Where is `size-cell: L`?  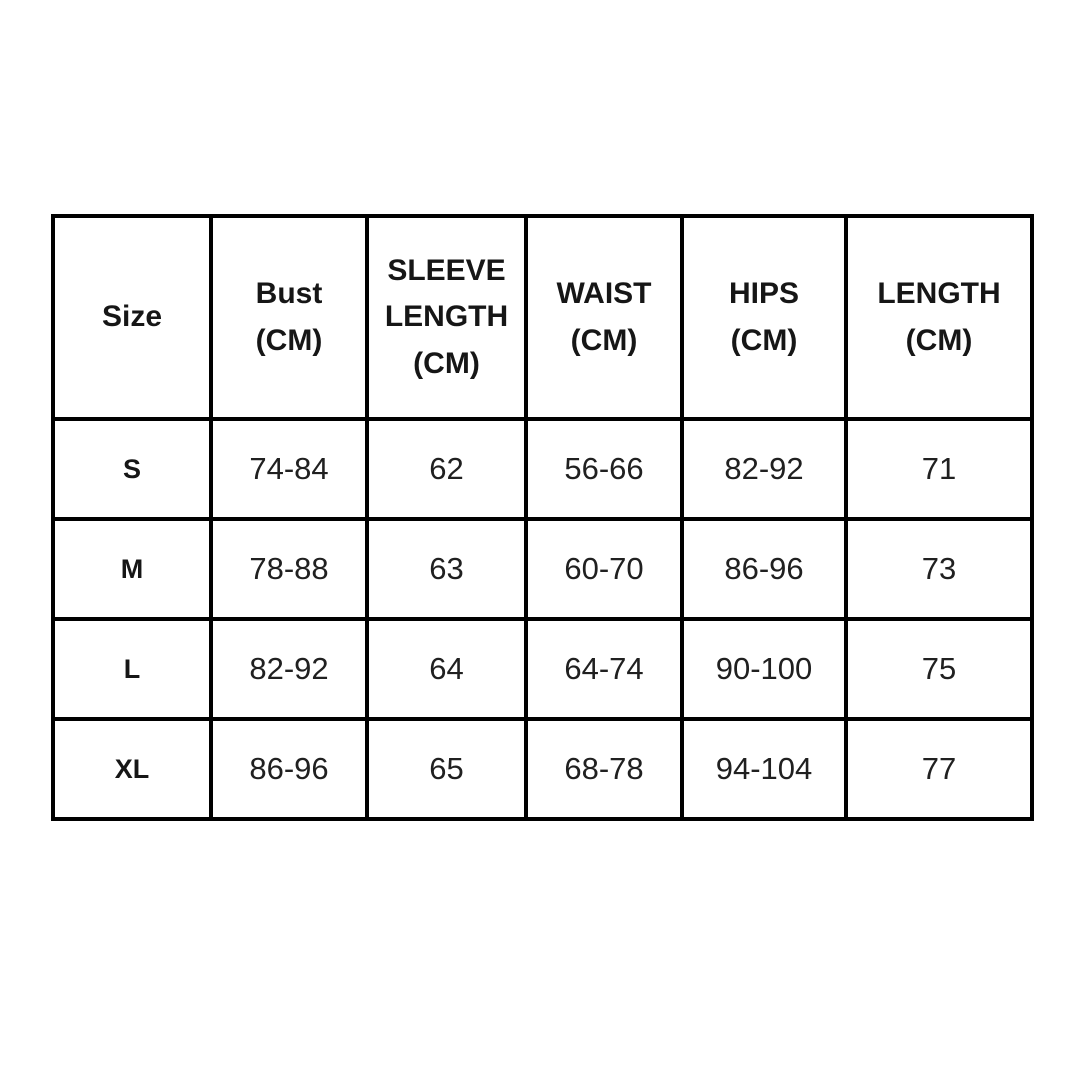
size-cell: L is located at coordinates (132, 669).